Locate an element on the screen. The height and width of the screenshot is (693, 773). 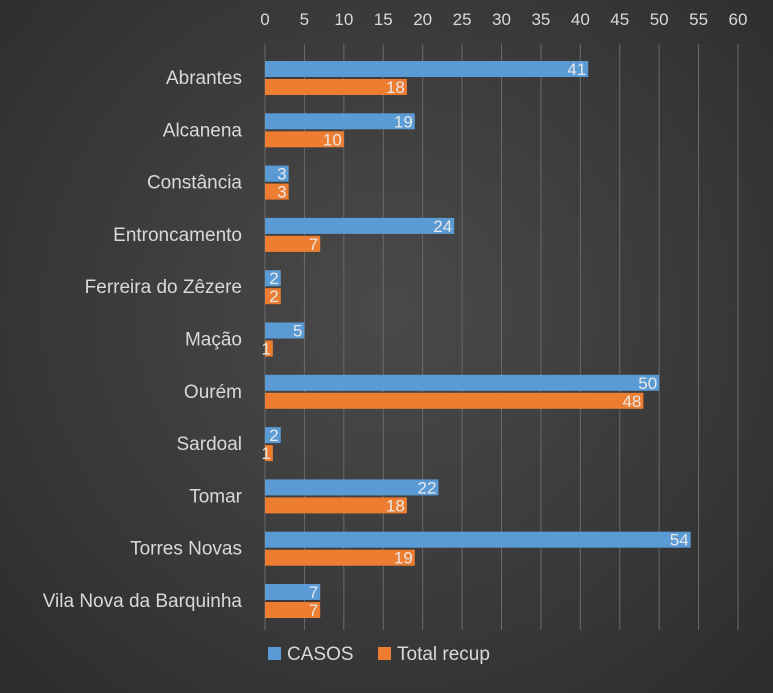
legend-label: Total recup is located at coordinates (443, 654).